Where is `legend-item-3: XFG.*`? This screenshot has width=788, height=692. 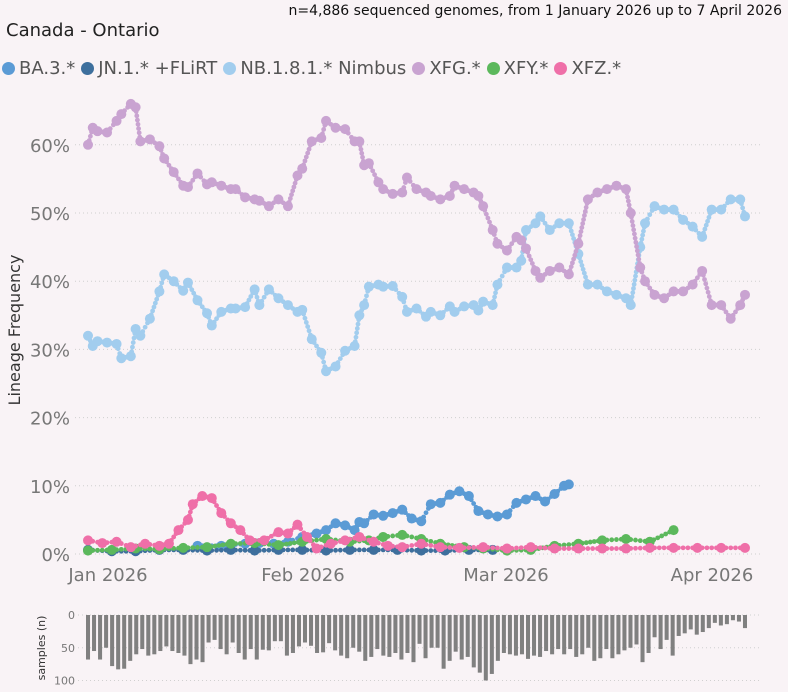
legend-item-3: XFG.* is located at coordinates (446, 68).